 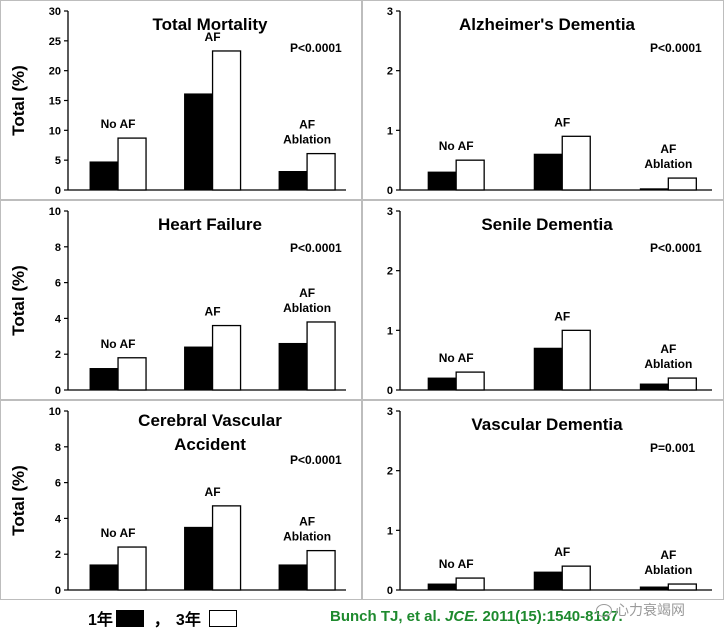 I want to click on y-tick-label: 20, so click(x=55, y=72).